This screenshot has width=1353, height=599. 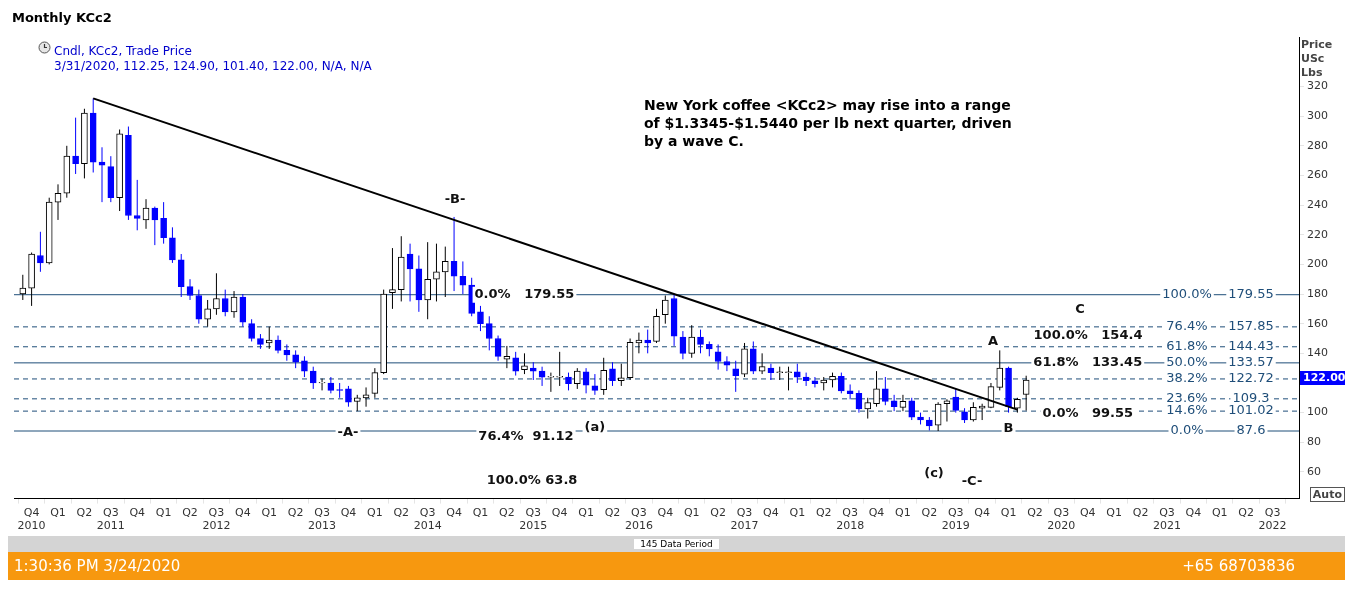 I want to click on y-tick-label: 160, so click(x=1317, y=323).